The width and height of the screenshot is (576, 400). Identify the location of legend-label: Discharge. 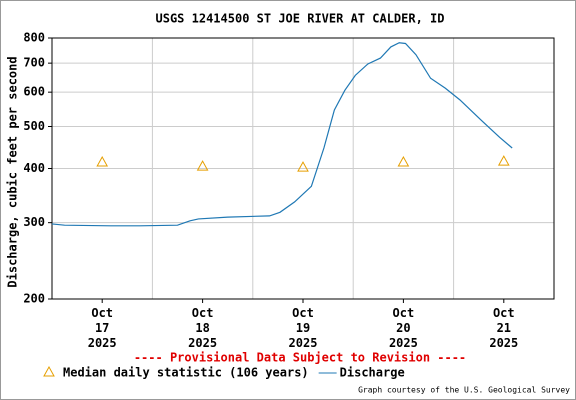
(372, 373).